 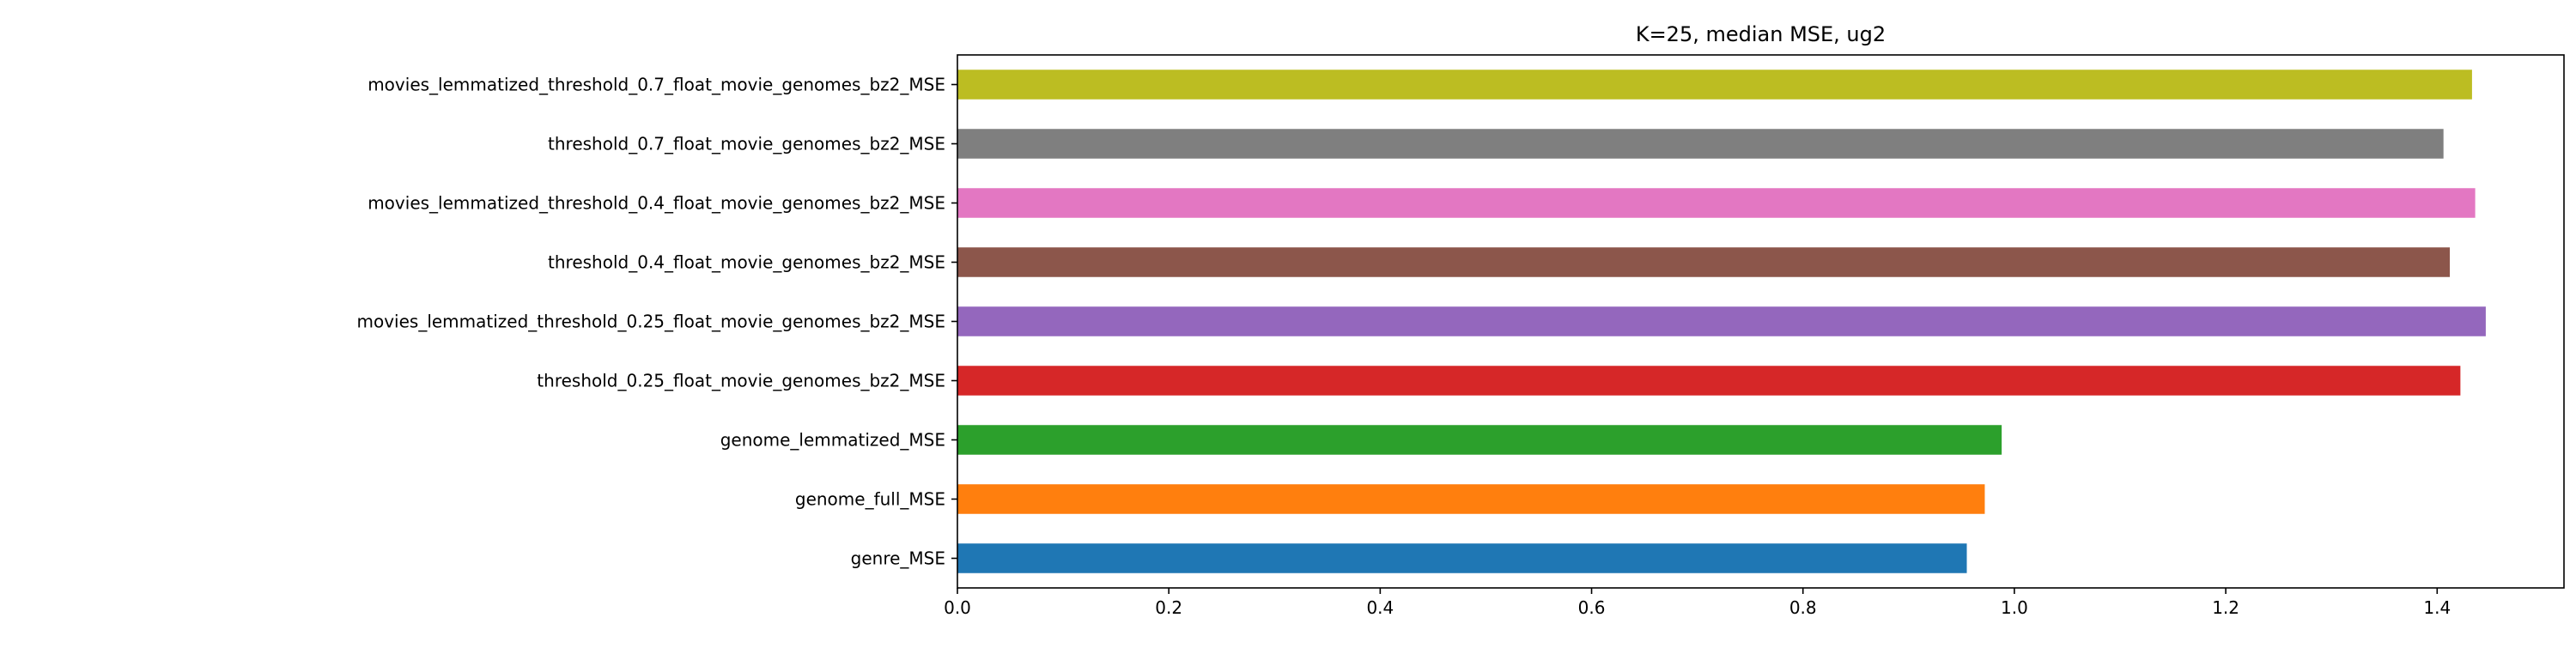 What do you see at coordinates (1592, 607) in the screenshot?
I see `x-tick-label: 0.6` at bounding box center [1592, 607].